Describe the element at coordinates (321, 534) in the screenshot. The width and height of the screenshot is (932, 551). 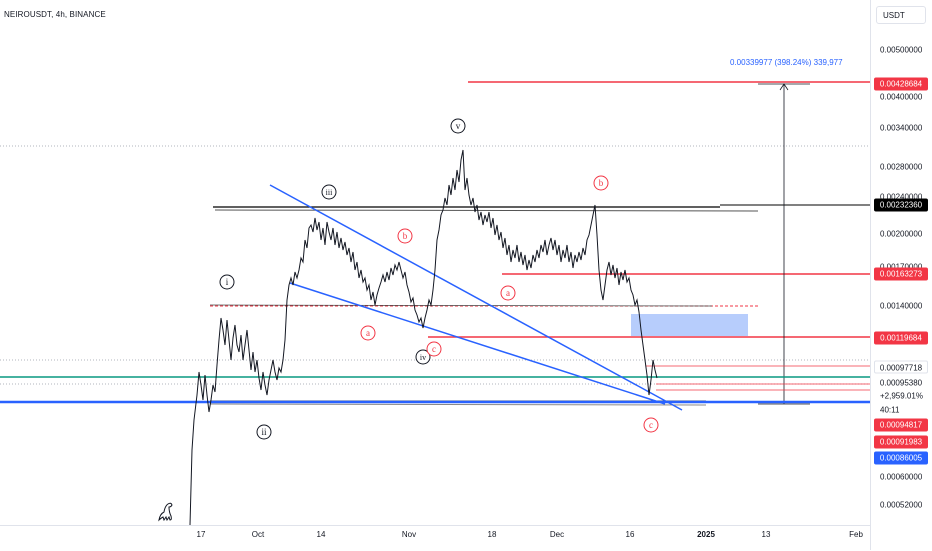
I see `time-tick: 14` at that location.